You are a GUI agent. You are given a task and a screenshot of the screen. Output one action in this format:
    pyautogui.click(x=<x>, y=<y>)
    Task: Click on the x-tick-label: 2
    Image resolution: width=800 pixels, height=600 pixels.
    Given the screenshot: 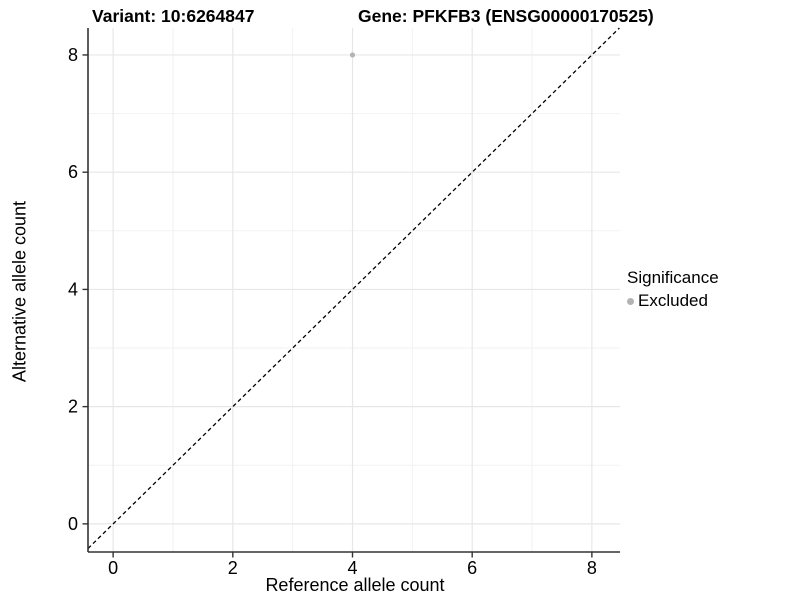 What is the action you would take?
    pyautogui.click(x=233, y=568)
    